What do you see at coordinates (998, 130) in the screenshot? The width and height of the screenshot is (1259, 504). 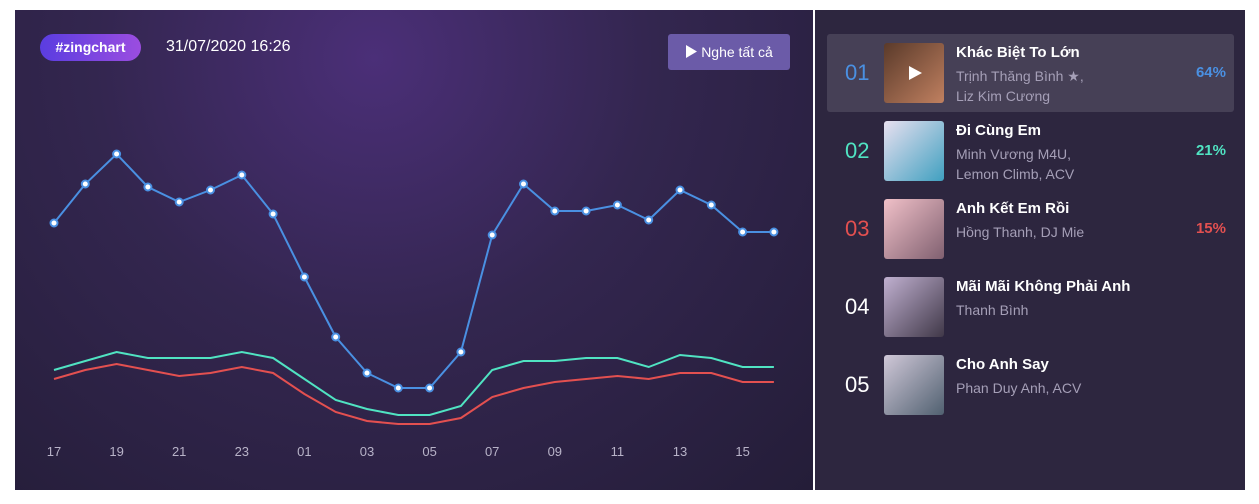 I see `song-title: Đi Cùng Em` at bounding box center [998, 130].